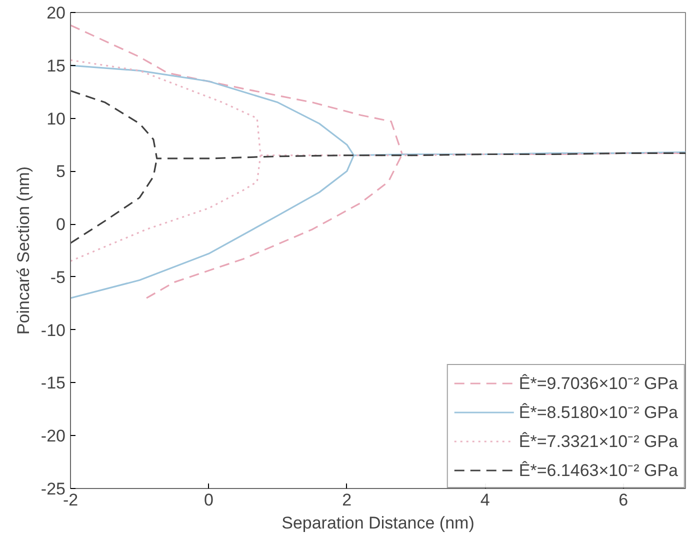  What do you see at coordinates (209, 500) in the screenshot?
I see `x-tick-label: 0` at bounding box center [209, 500].